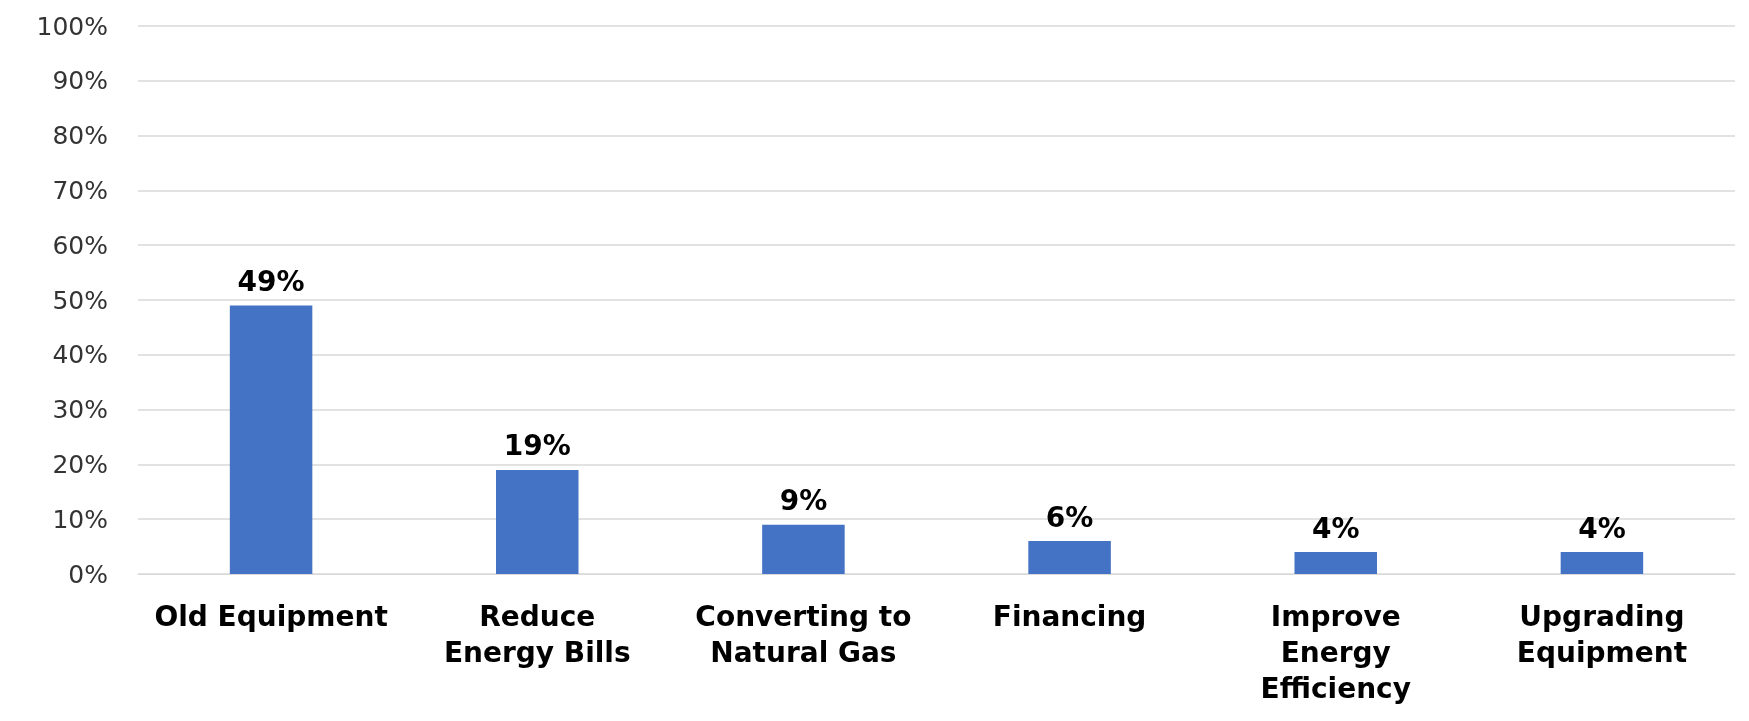  I want to click on y-tick-label: 80%, so click(80, 136).